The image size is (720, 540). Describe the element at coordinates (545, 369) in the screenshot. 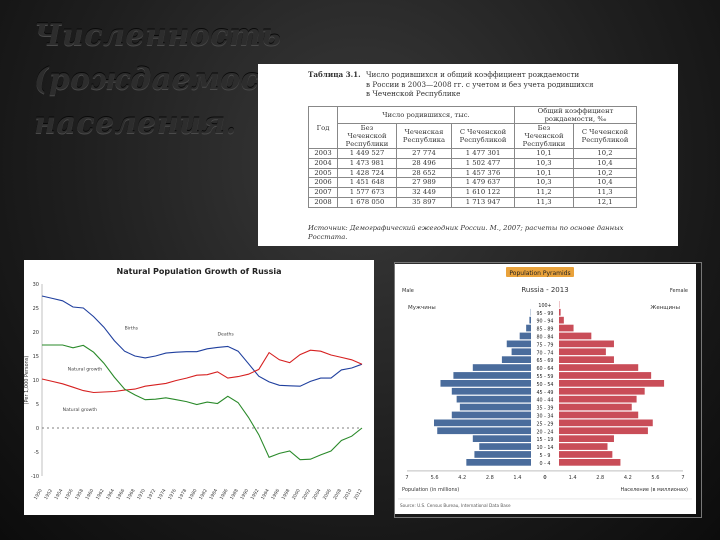

I see `age-group-label: 60 - 64` at that location.